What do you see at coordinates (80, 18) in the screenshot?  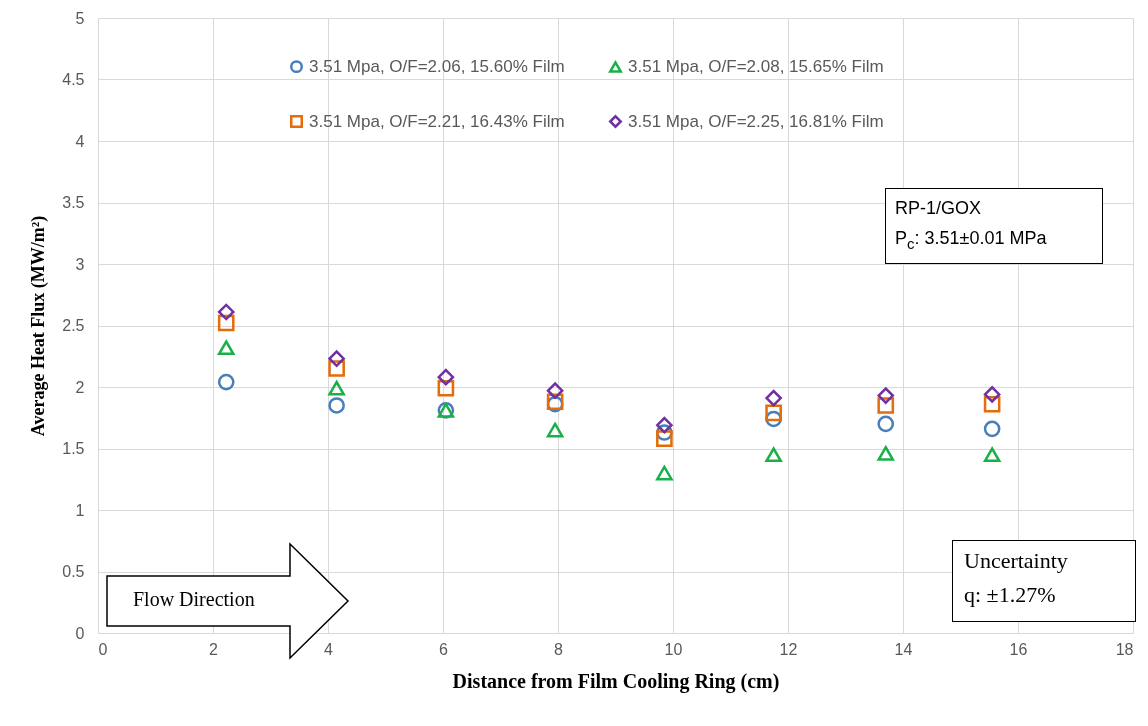 I see `y-tick-label: 5` at bounding box center [80, 18].